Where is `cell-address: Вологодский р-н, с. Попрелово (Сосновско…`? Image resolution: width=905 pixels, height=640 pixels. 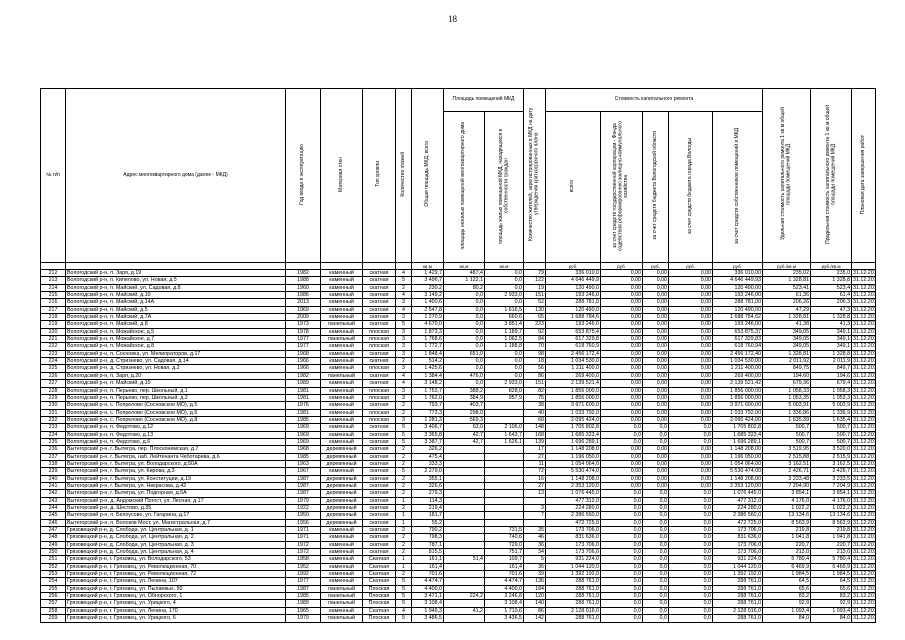 cell-address: Вологодский р-н, с. Попрелово (Сосновско… is located at coordinates (175, 405).